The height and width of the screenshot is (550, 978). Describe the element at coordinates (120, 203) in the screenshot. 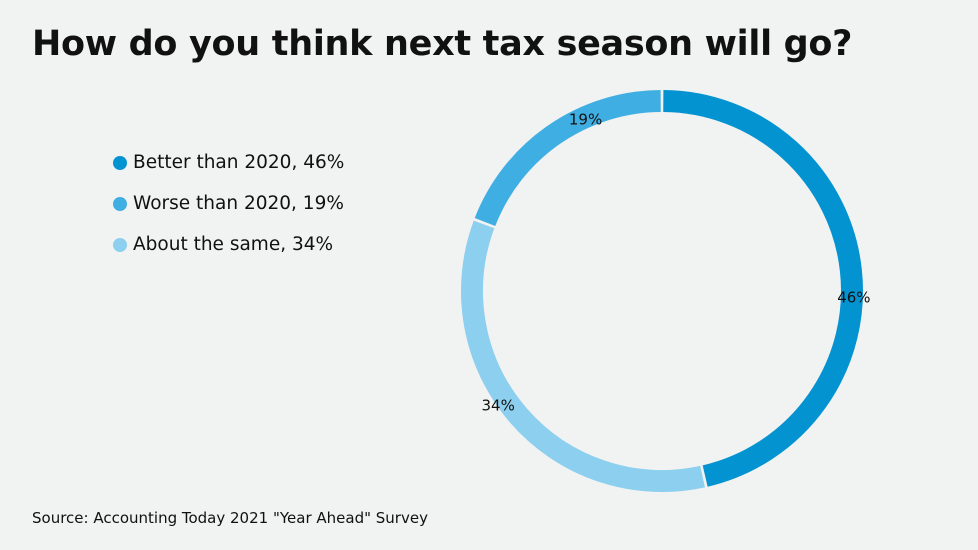

I see `legend-swatch-worse` at that location.